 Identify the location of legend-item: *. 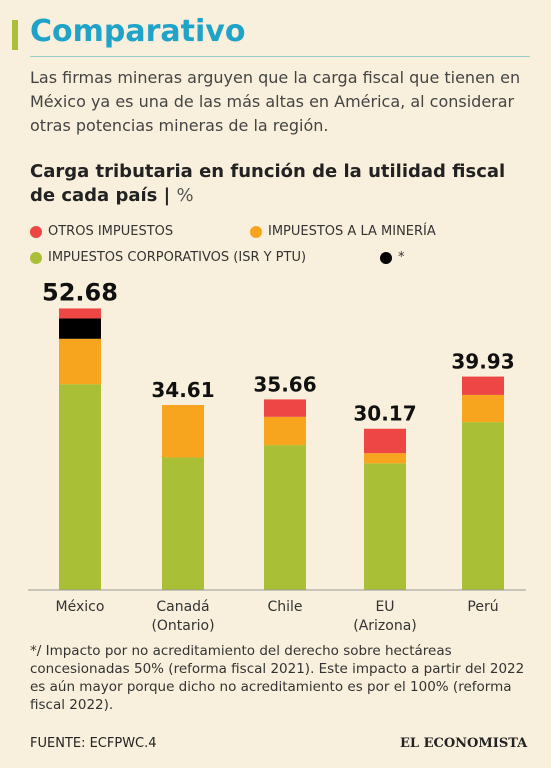
(392, 257).